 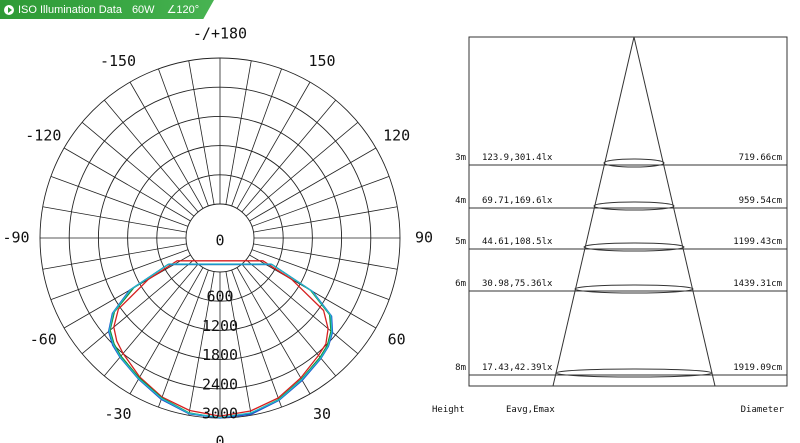 I want to click on row-illuminance: 44.61,108.5lx, so click(x=517, y=242).